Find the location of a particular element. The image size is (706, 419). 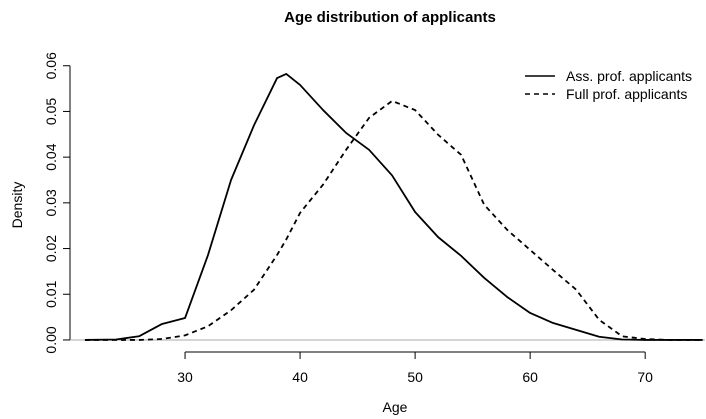

y-tick-label: 0.03 is located at coordinates (51, 202).